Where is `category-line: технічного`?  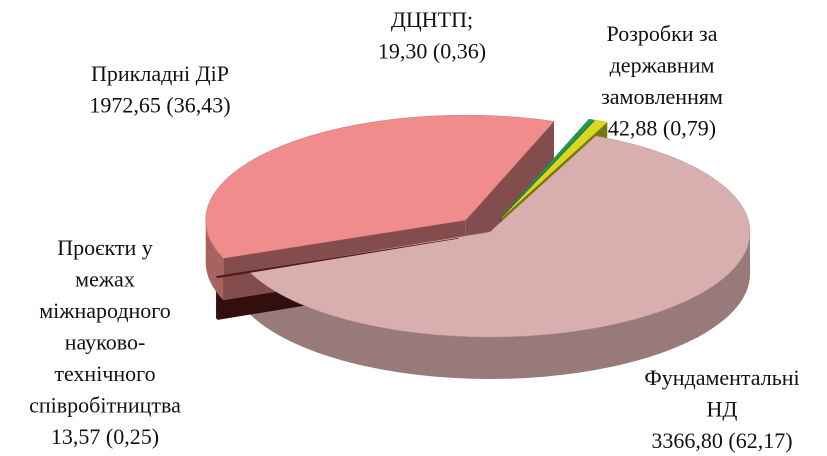 category-line: технічного is located at coordinates (104, 373).